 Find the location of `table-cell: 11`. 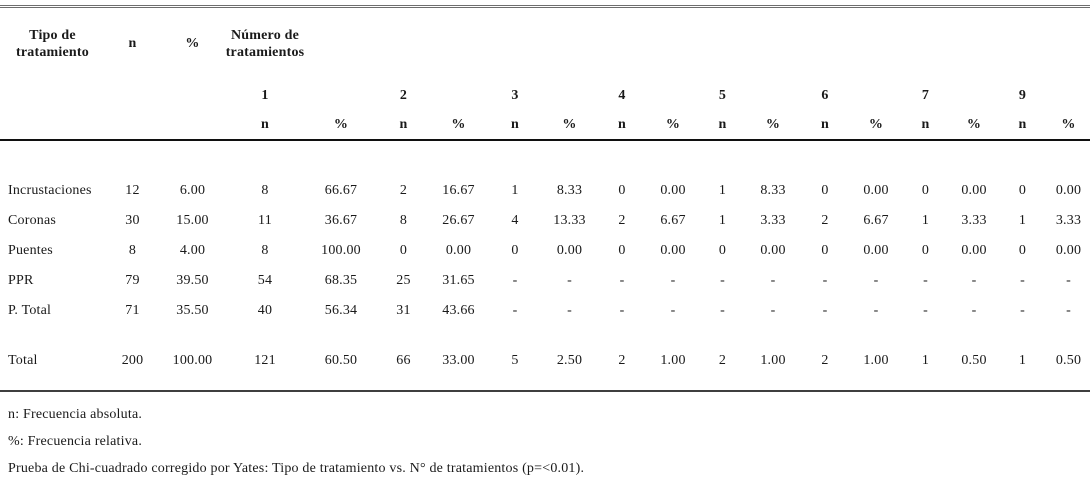

table-cell: 11 is located at coordinates (265, 220).